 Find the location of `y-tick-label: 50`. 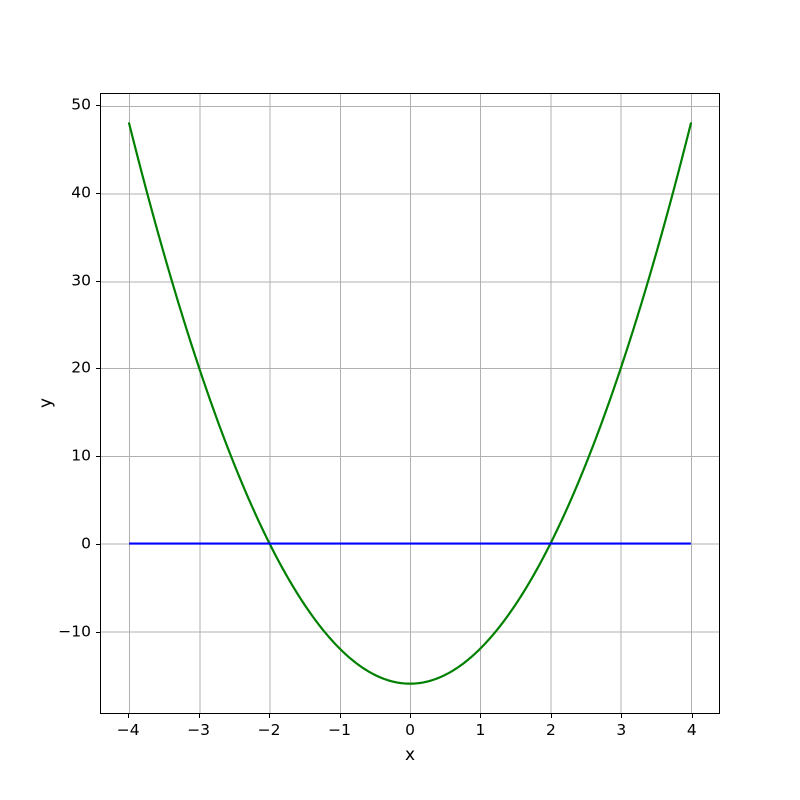

y-tick-label: 50 is located at coordinates (81, 104).